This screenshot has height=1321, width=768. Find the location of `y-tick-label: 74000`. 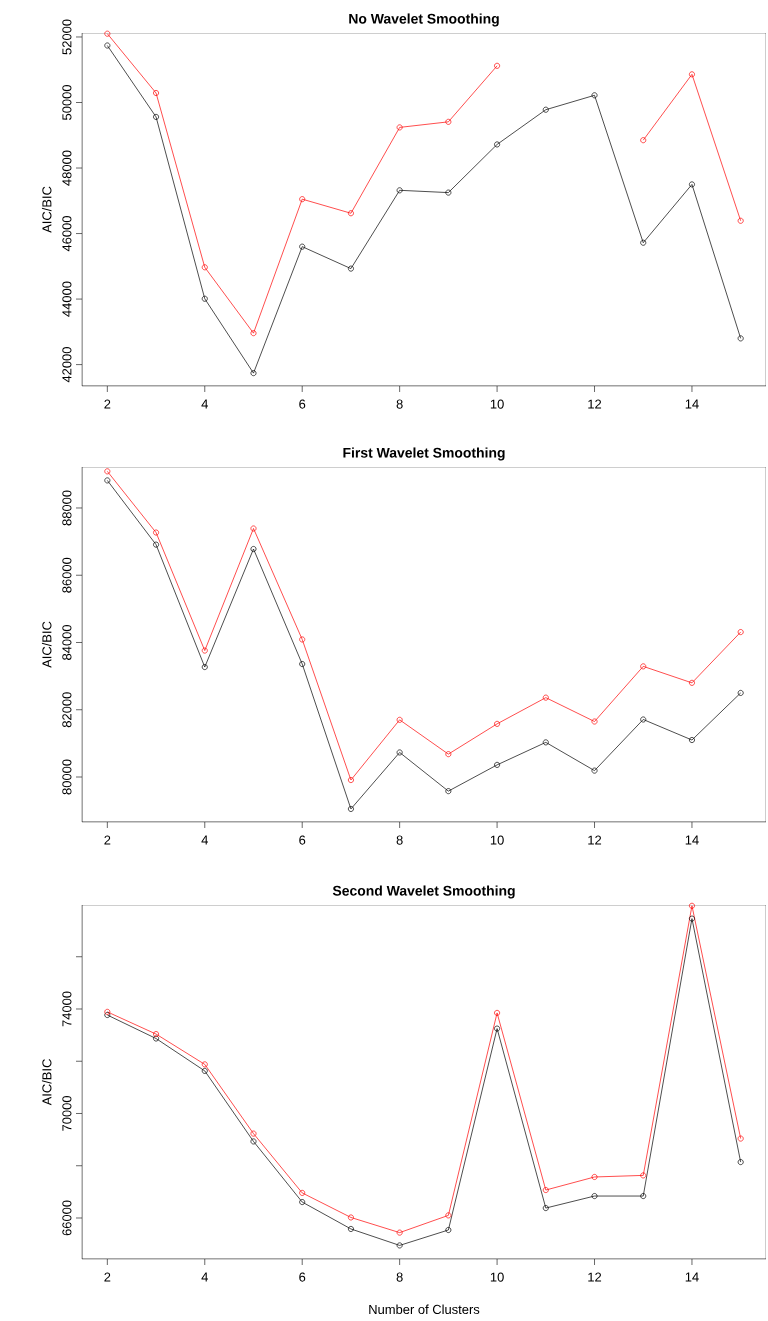

y-tick-label: 74000 is located at coordinates (67, 1009).